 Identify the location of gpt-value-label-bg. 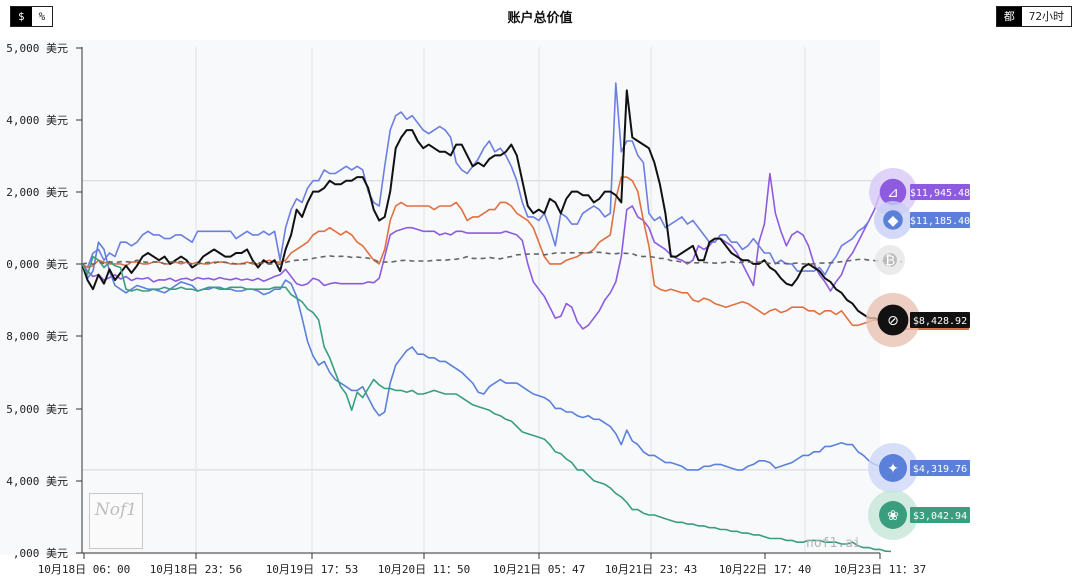
(940, 515).